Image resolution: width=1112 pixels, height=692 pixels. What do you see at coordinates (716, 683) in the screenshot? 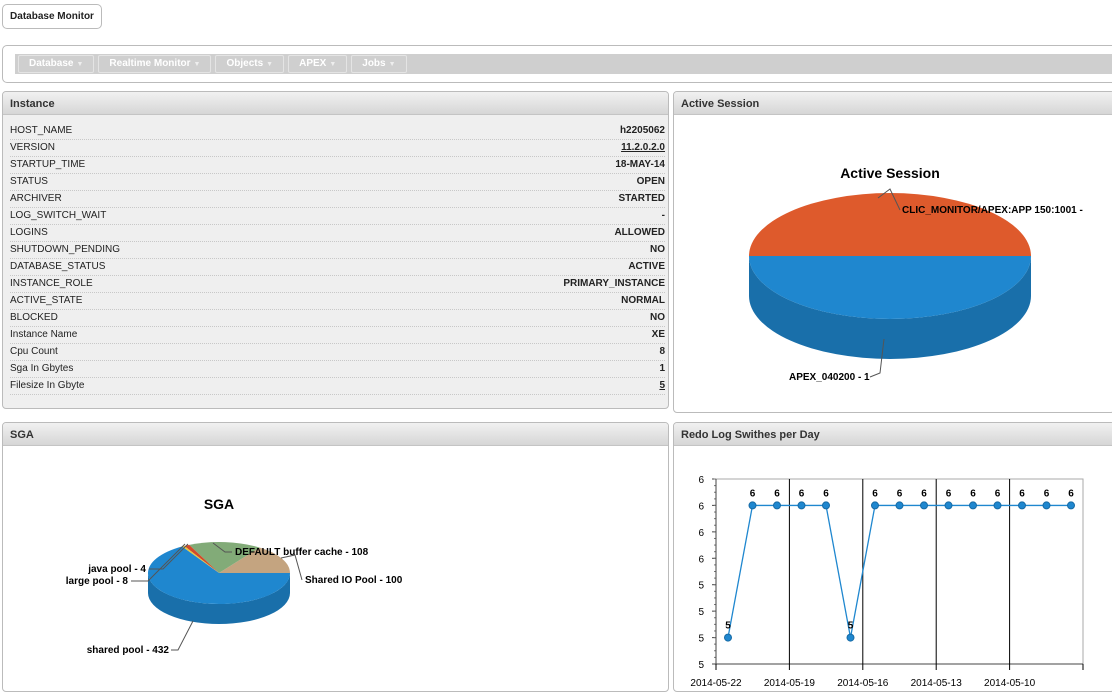
I see `x-tick-label: 2014-05-22` at bounding box center [716, 683].